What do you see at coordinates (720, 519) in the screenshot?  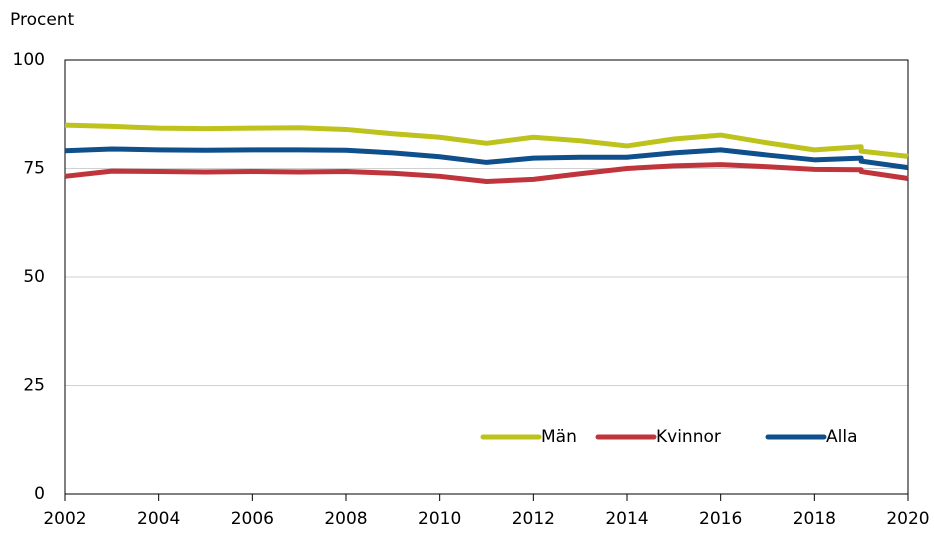 I see `x-tick-label: 2016` at bounding box center [720, 519].